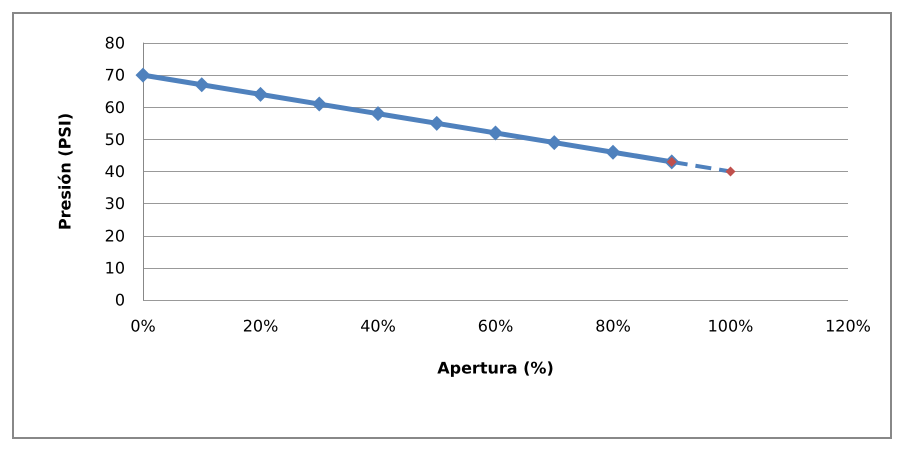  Describe the element at coordinates (114, 171) in the screenshot. I see `y-tick-label: 40` at that location.